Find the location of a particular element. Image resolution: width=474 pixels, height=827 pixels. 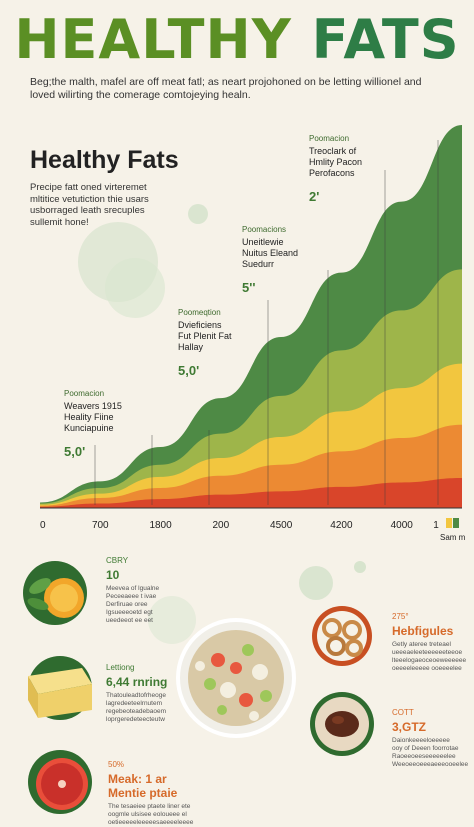

chart-title: Healthy Fats is located at coordinates (104, 160).